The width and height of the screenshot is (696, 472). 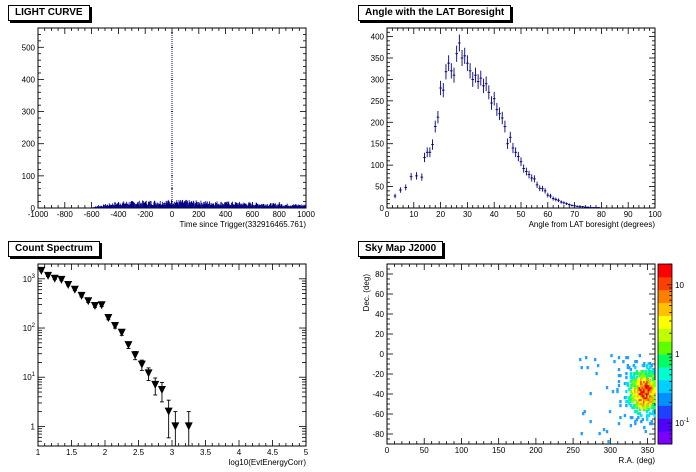 What do you see at coordinates (29, 79) in the screenshot?
I see `light-curve-ytick-label-4: 400` at bounding box center [29, 79].